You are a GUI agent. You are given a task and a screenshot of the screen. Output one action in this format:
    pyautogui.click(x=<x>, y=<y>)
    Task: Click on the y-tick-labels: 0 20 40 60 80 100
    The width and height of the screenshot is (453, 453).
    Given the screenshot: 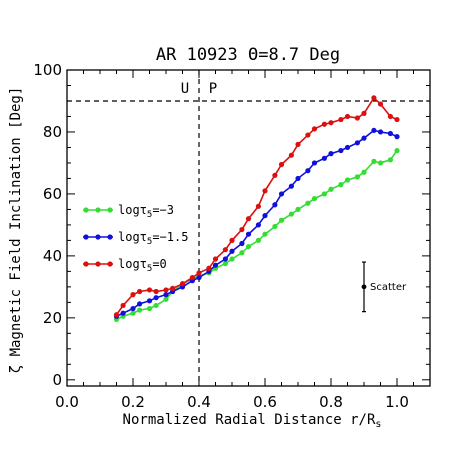 What is the action you would take?
    pyautogui.click(x=47, y=225)
    